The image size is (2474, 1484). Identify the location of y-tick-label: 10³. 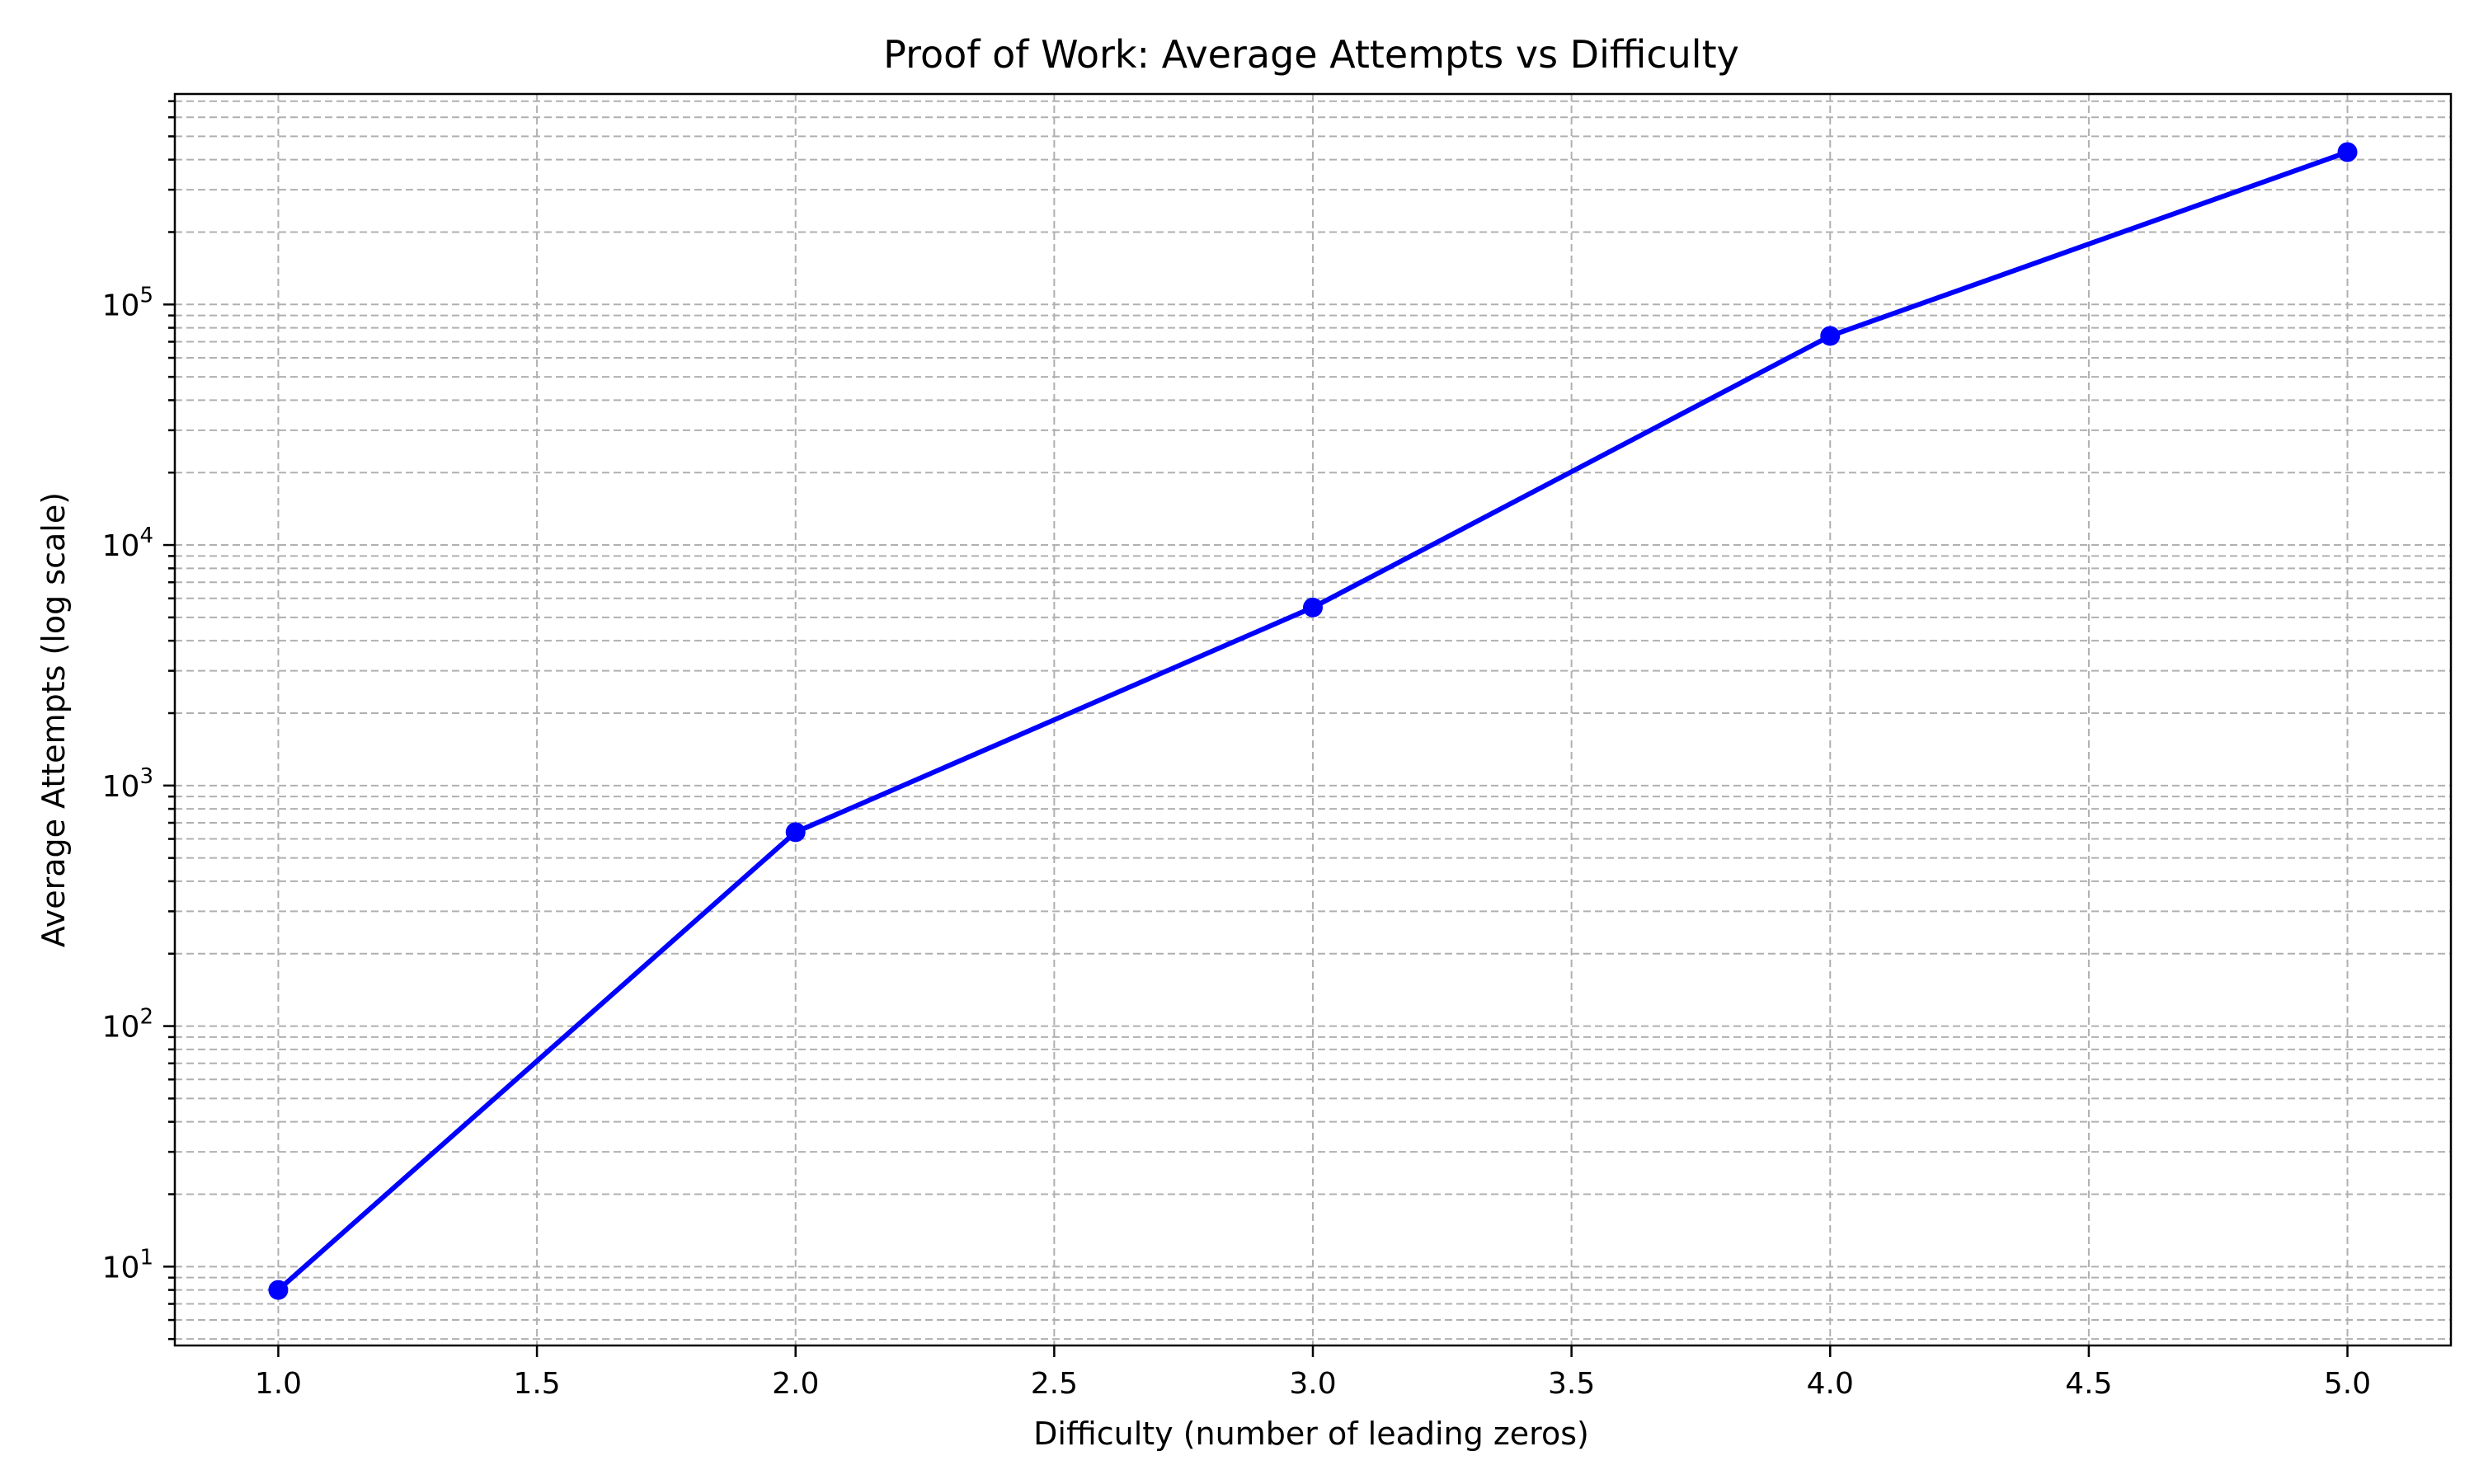
(127, 784).